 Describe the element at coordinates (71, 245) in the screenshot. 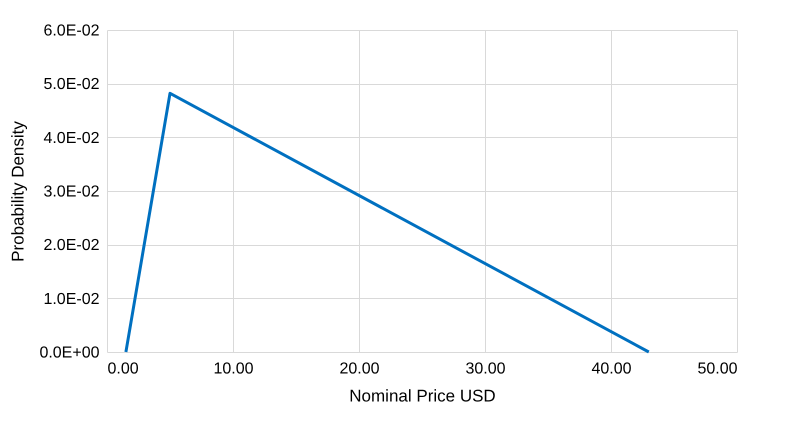

I see `y-tick-label: 2.0E-02` at that location.